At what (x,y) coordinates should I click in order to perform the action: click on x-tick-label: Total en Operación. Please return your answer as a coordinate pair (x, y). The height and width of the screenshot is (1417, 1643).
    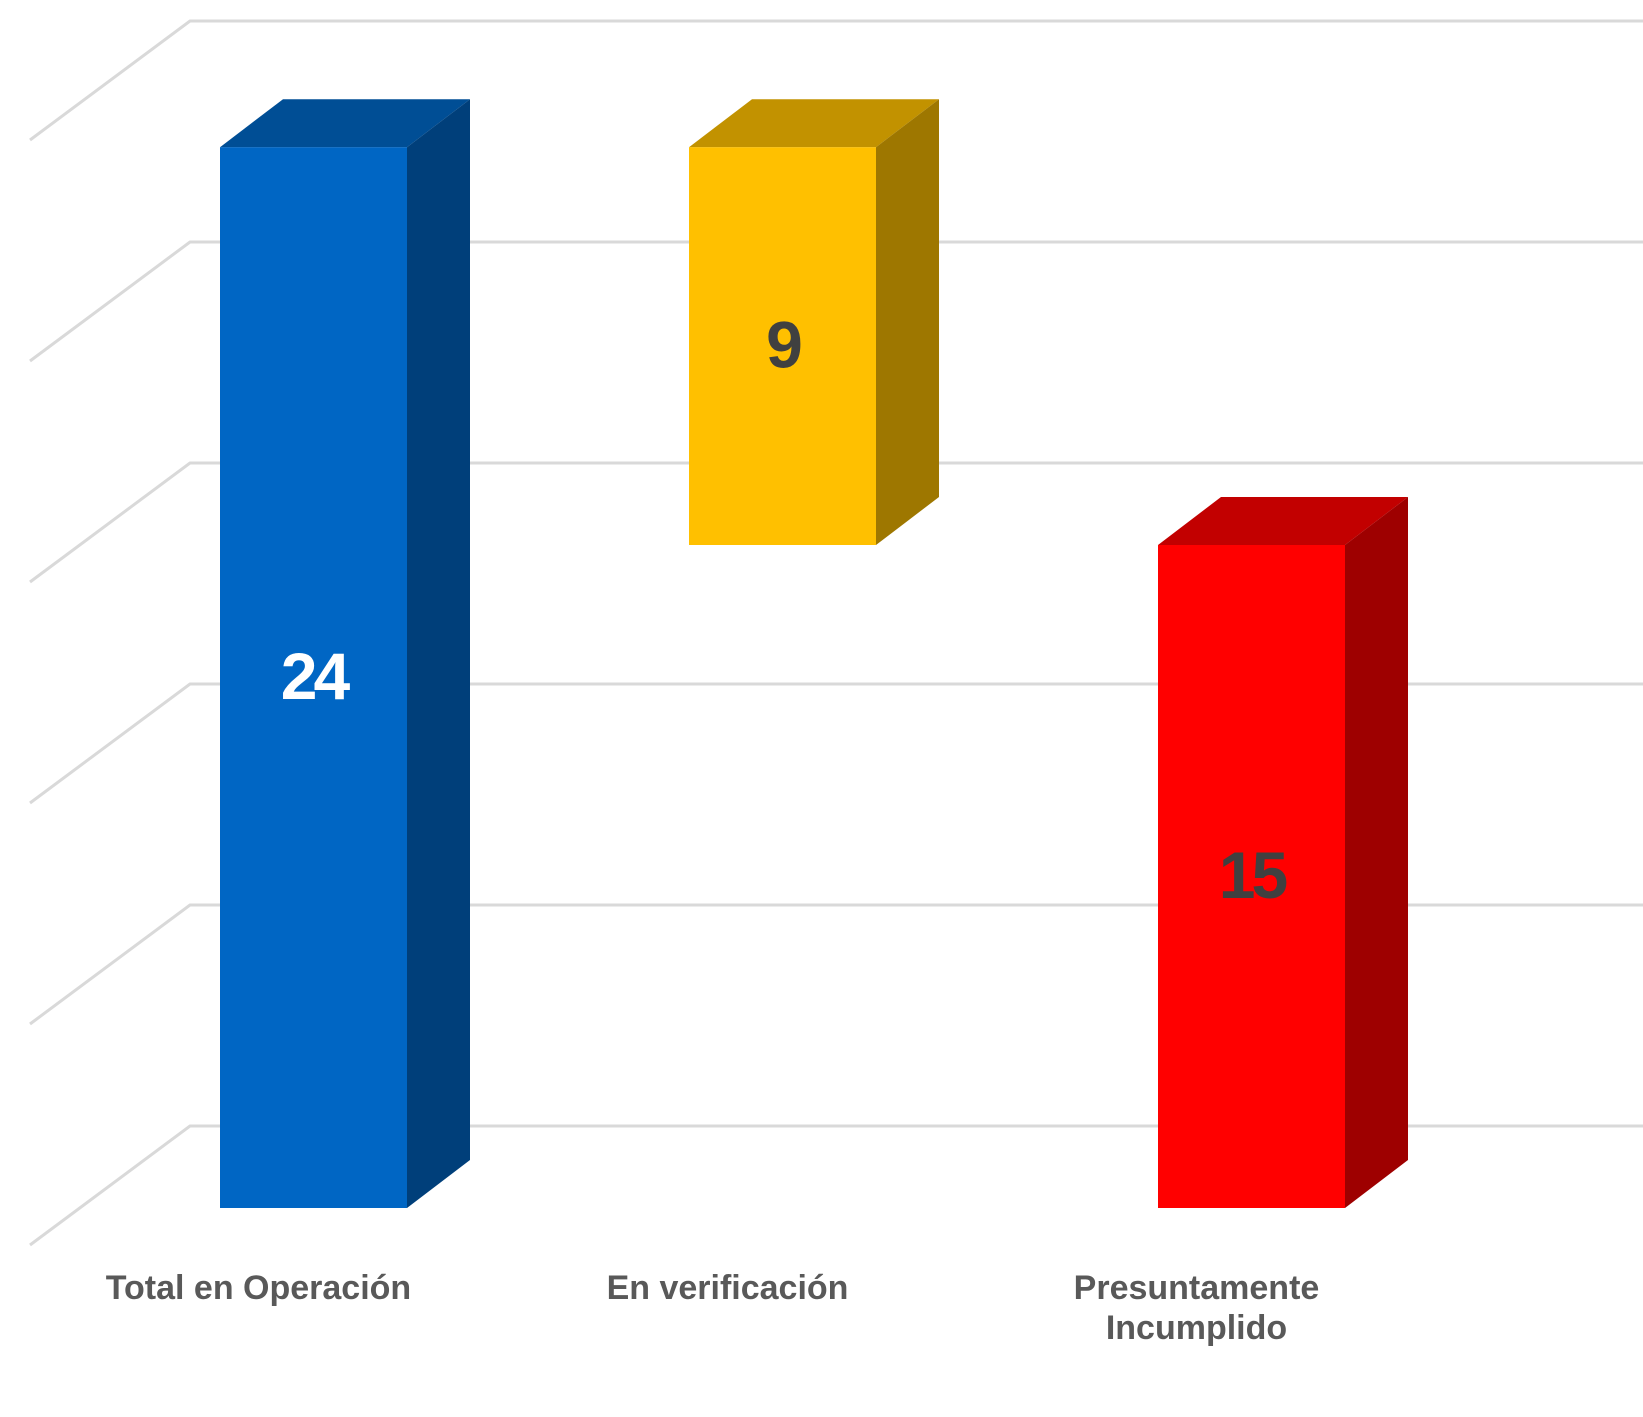
    Looking at the image, I should click on (258, 1288).